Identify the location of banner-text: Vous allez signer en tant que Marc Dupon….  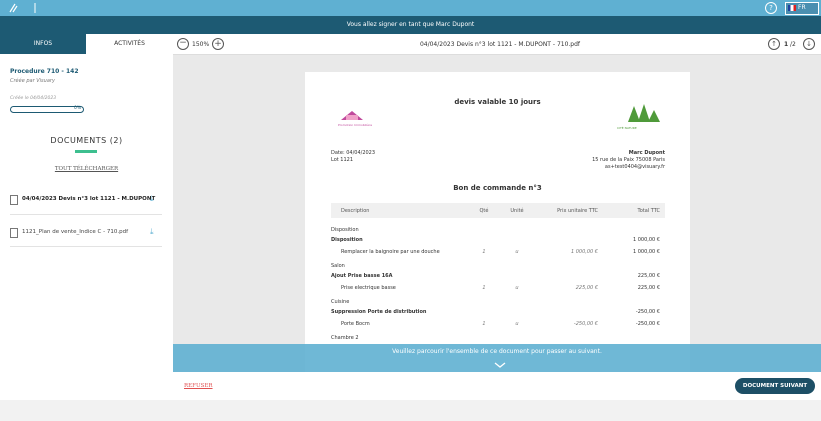
(410, 24).